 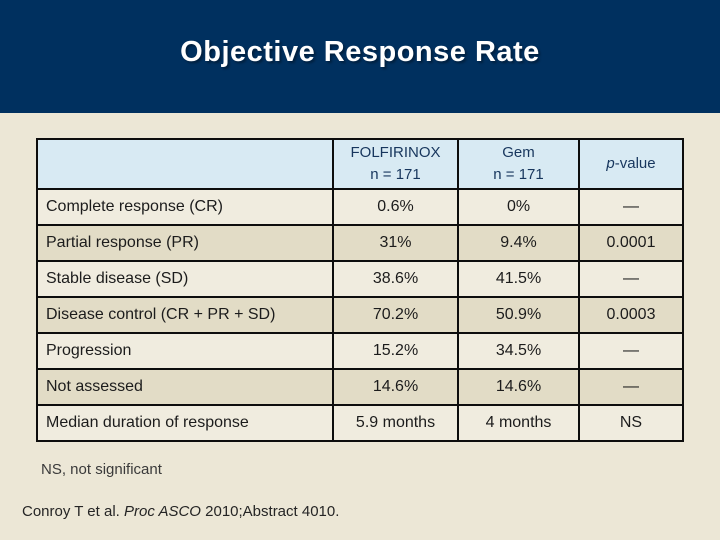 What do you see at coordinates (518, 153) in the screenshot?
I see `gem-label: Gem` at bounding box center [518, 153].